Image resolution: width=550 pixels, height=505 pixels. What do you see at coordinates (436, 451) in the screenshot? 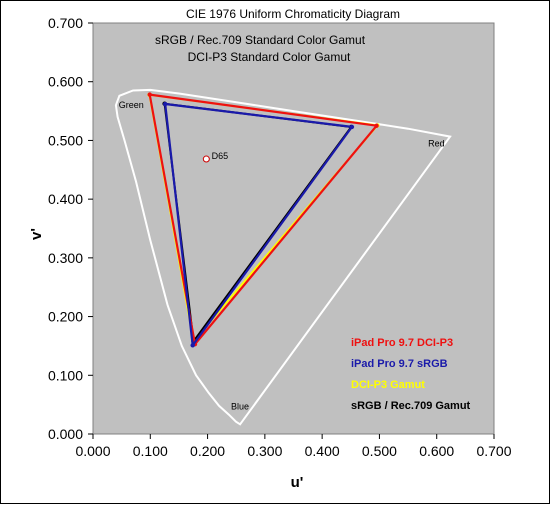
I see `x-tick-label: 0.600` at bounding box center [436, 451].